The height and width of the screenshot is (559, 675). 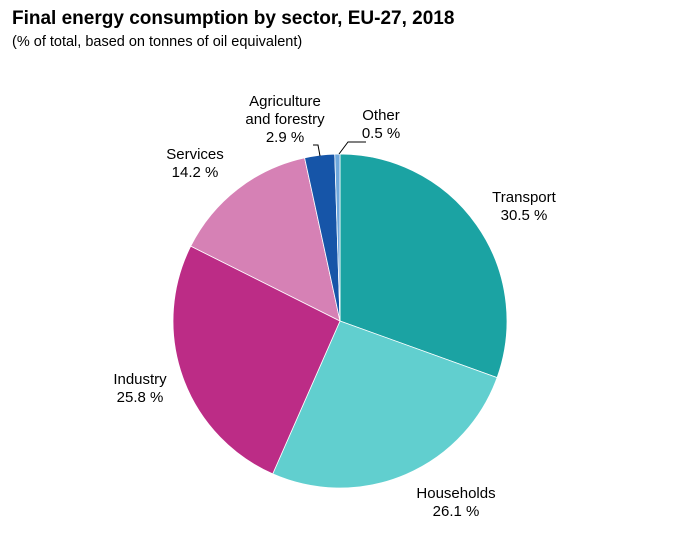 What do you see at coordinates (352, 148) in the screenshot?
I see `leader-line-other` at bounding box center [352, 148].